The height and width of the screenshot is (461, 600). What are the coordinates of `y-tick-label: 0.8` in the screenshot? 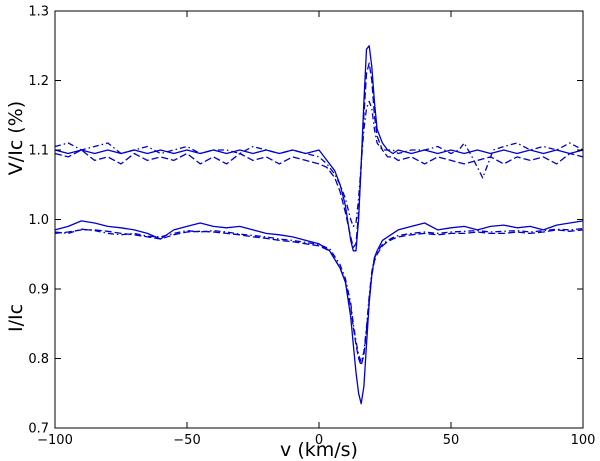 It's located at (38, 359).